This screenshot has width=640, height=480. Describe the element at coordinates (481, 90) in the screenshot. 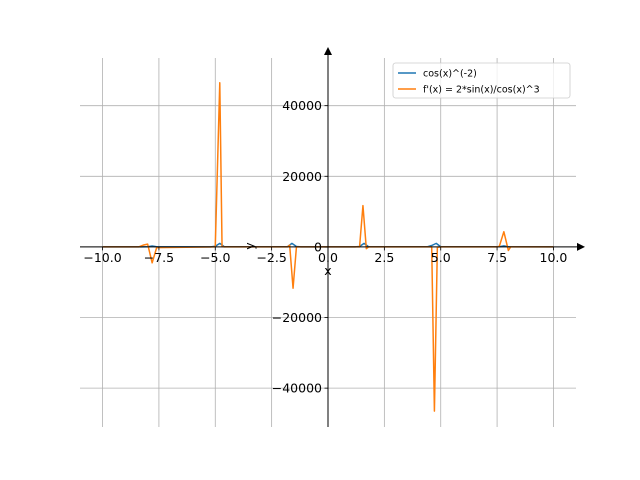

I see `legend-entry-2: f'(x) = 2*sin(x)/cos(x)^3` at that location.